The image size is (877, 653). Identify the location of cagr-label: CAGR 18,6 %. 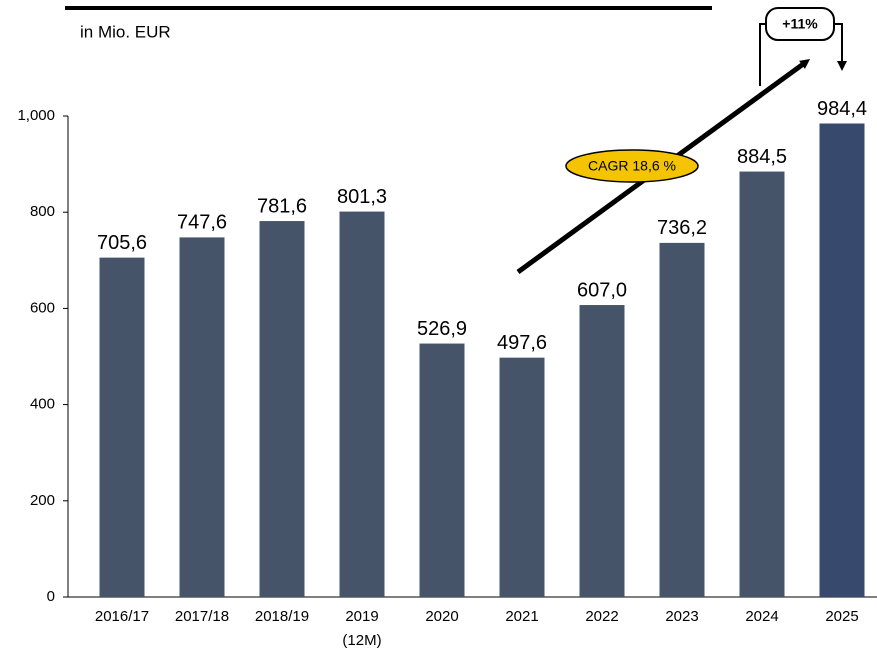
(632, 166).